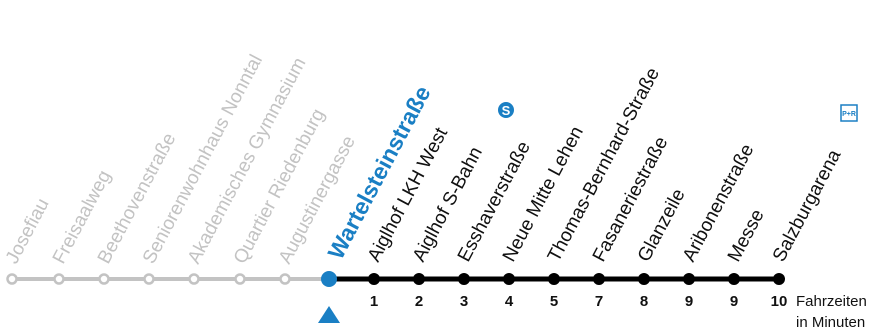 This screenshot has width=882, height=334. What do you see at coordinates (374, 301) in the screenshot?
I see `travel-time: 1` at bounding box center [374, 301].